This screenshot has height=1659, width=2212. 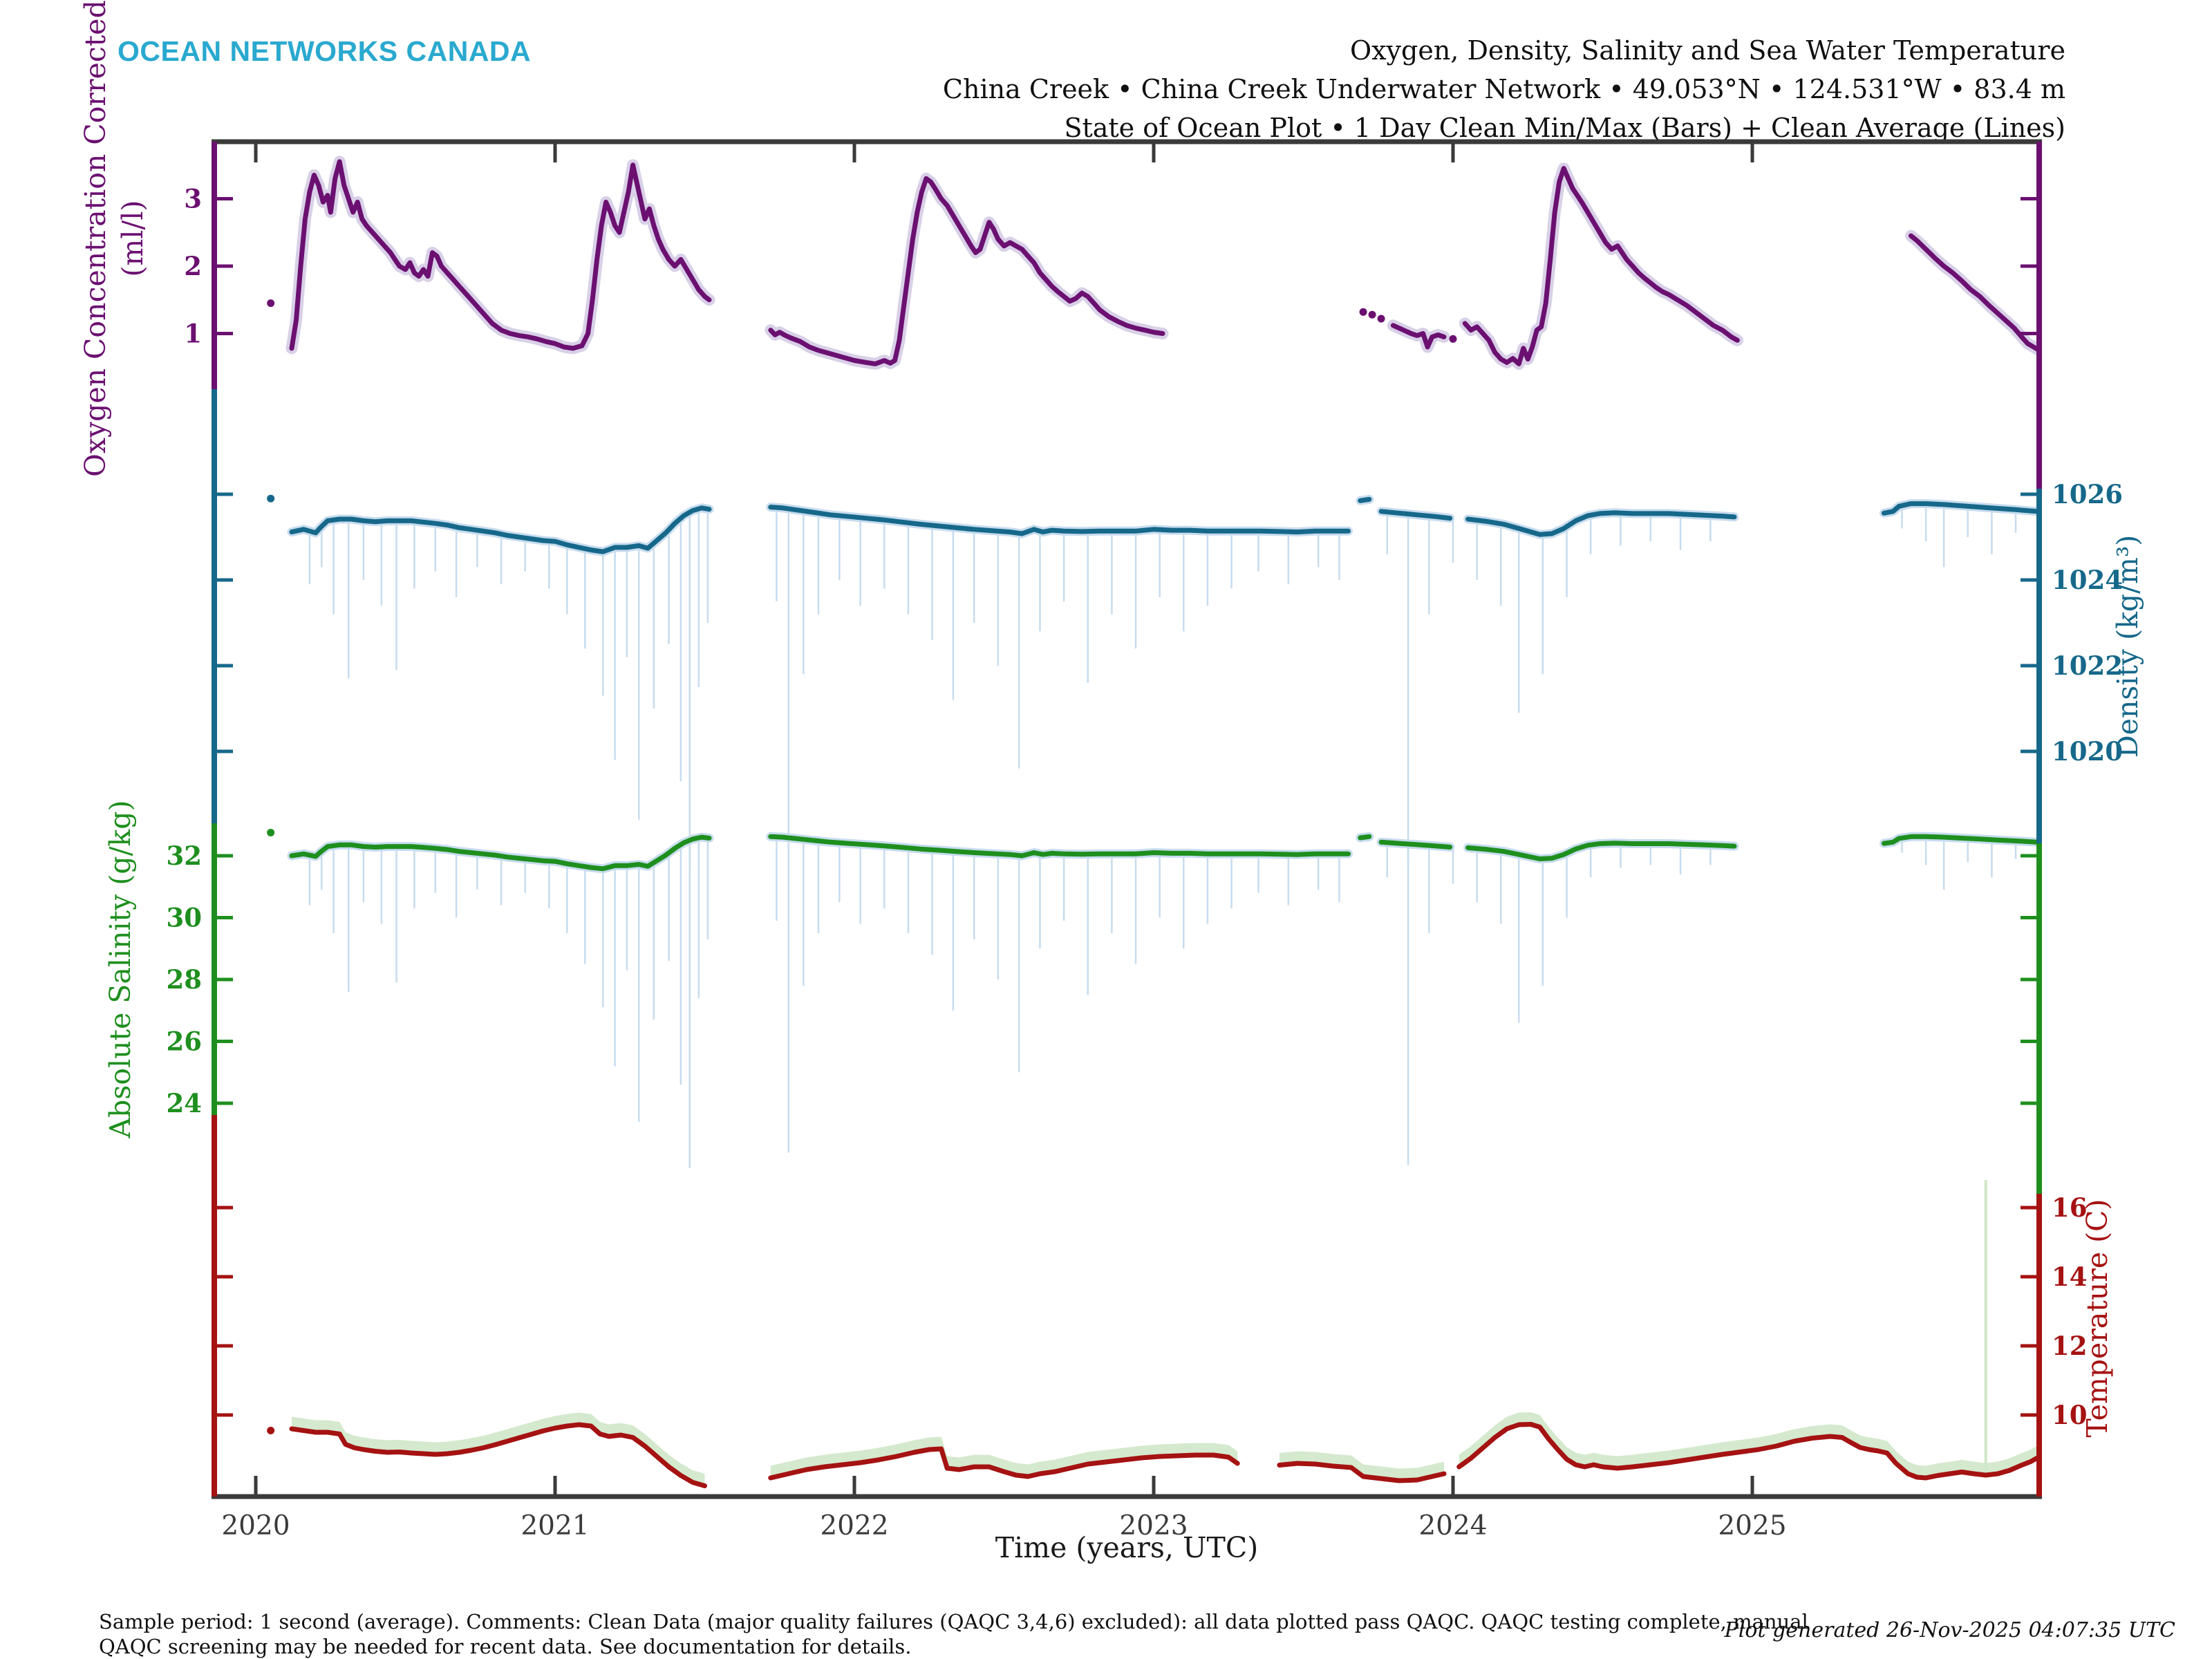 I want to click on onc-logo: OCEAN NETWORKS CANADA, so click(x=324, y=51).